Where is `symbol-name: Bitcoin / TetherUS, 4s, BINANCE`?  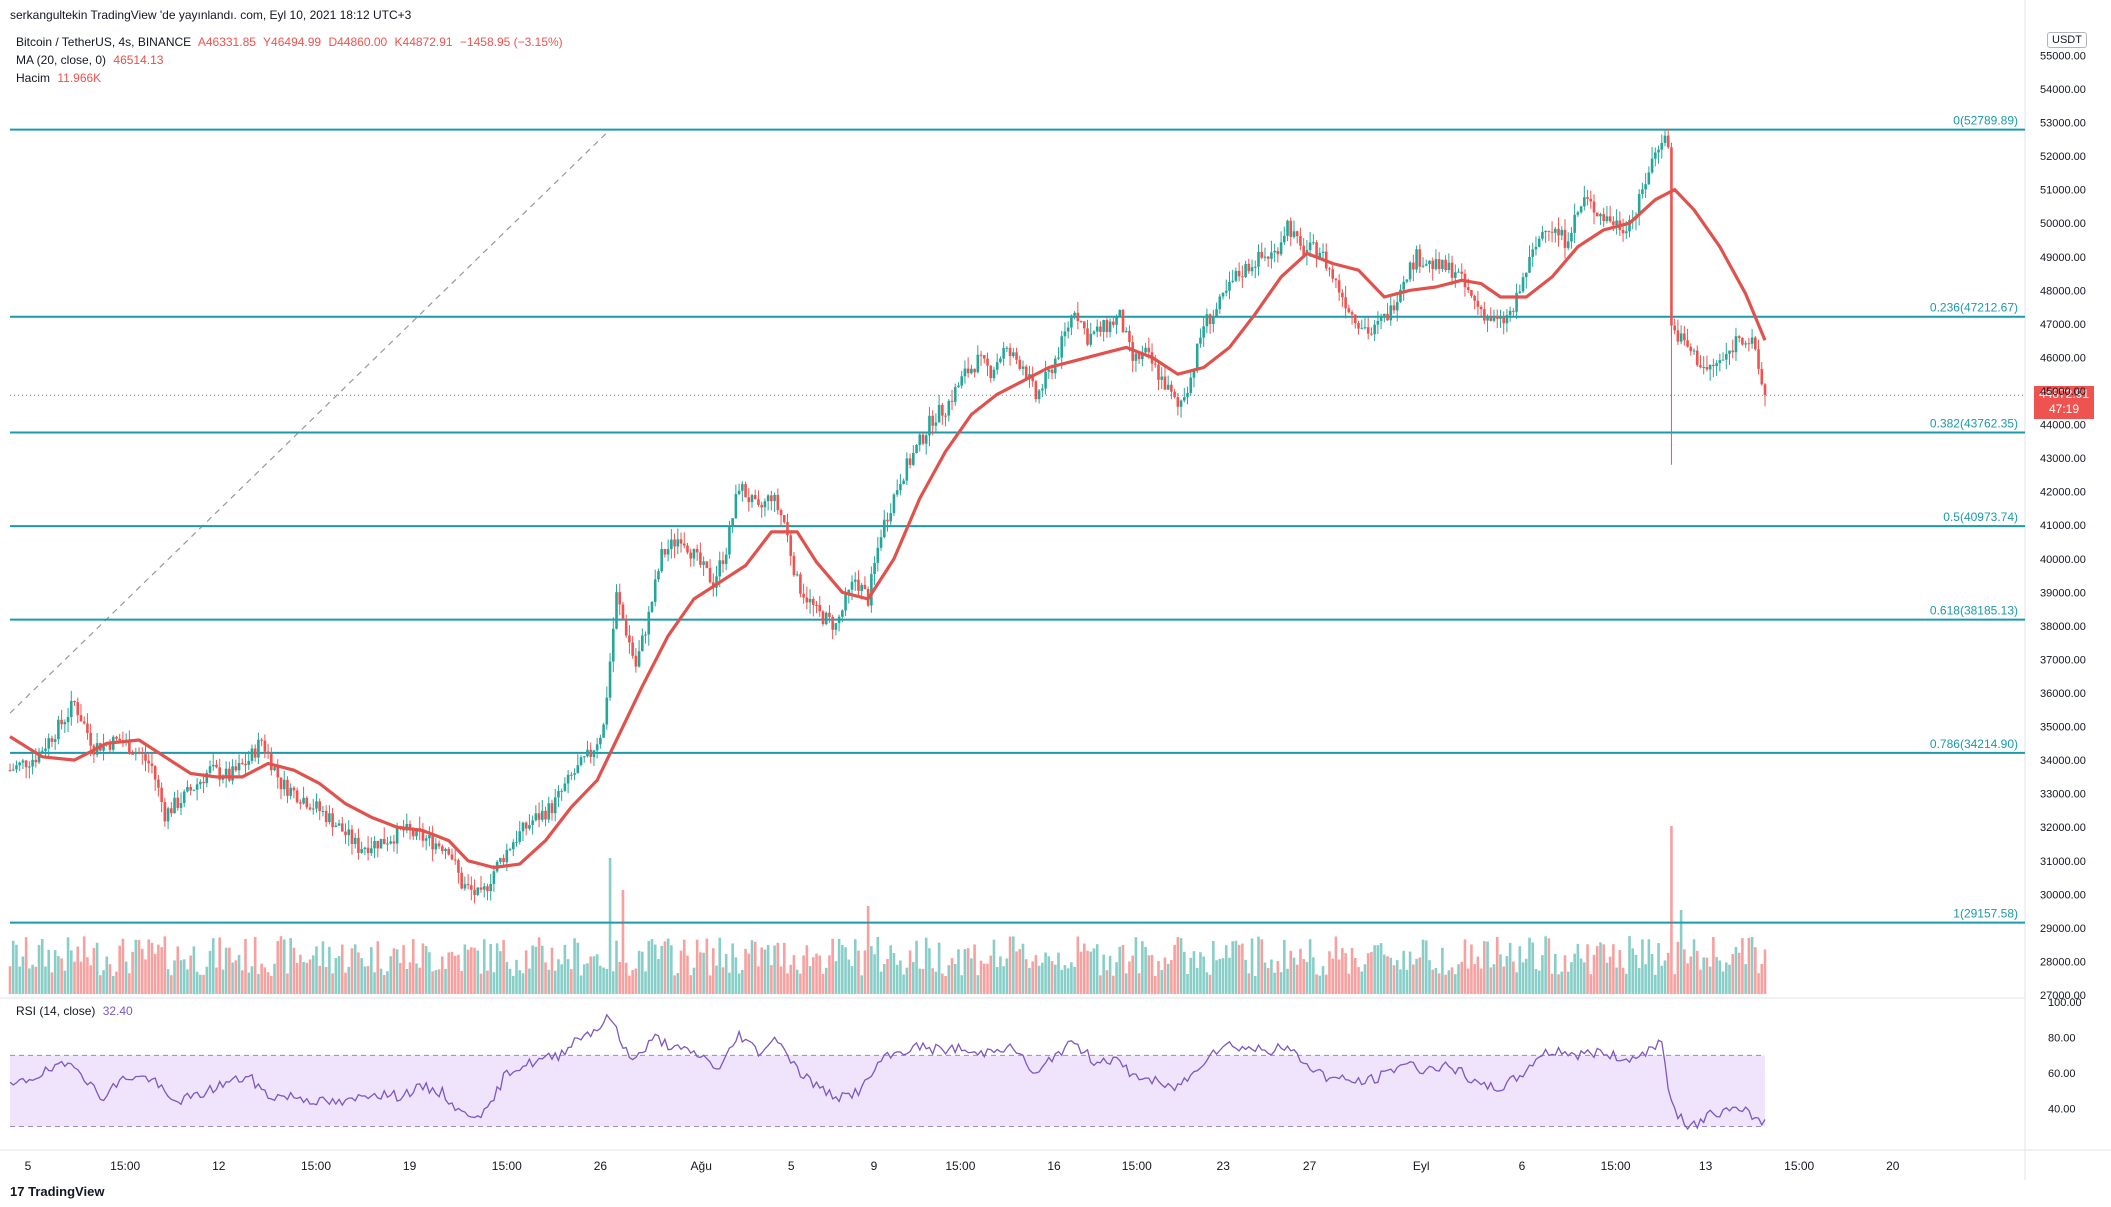 symbol-name: Bitcoin / TetherUS, 4s, BINANCE is located at coordinates (104, 42).